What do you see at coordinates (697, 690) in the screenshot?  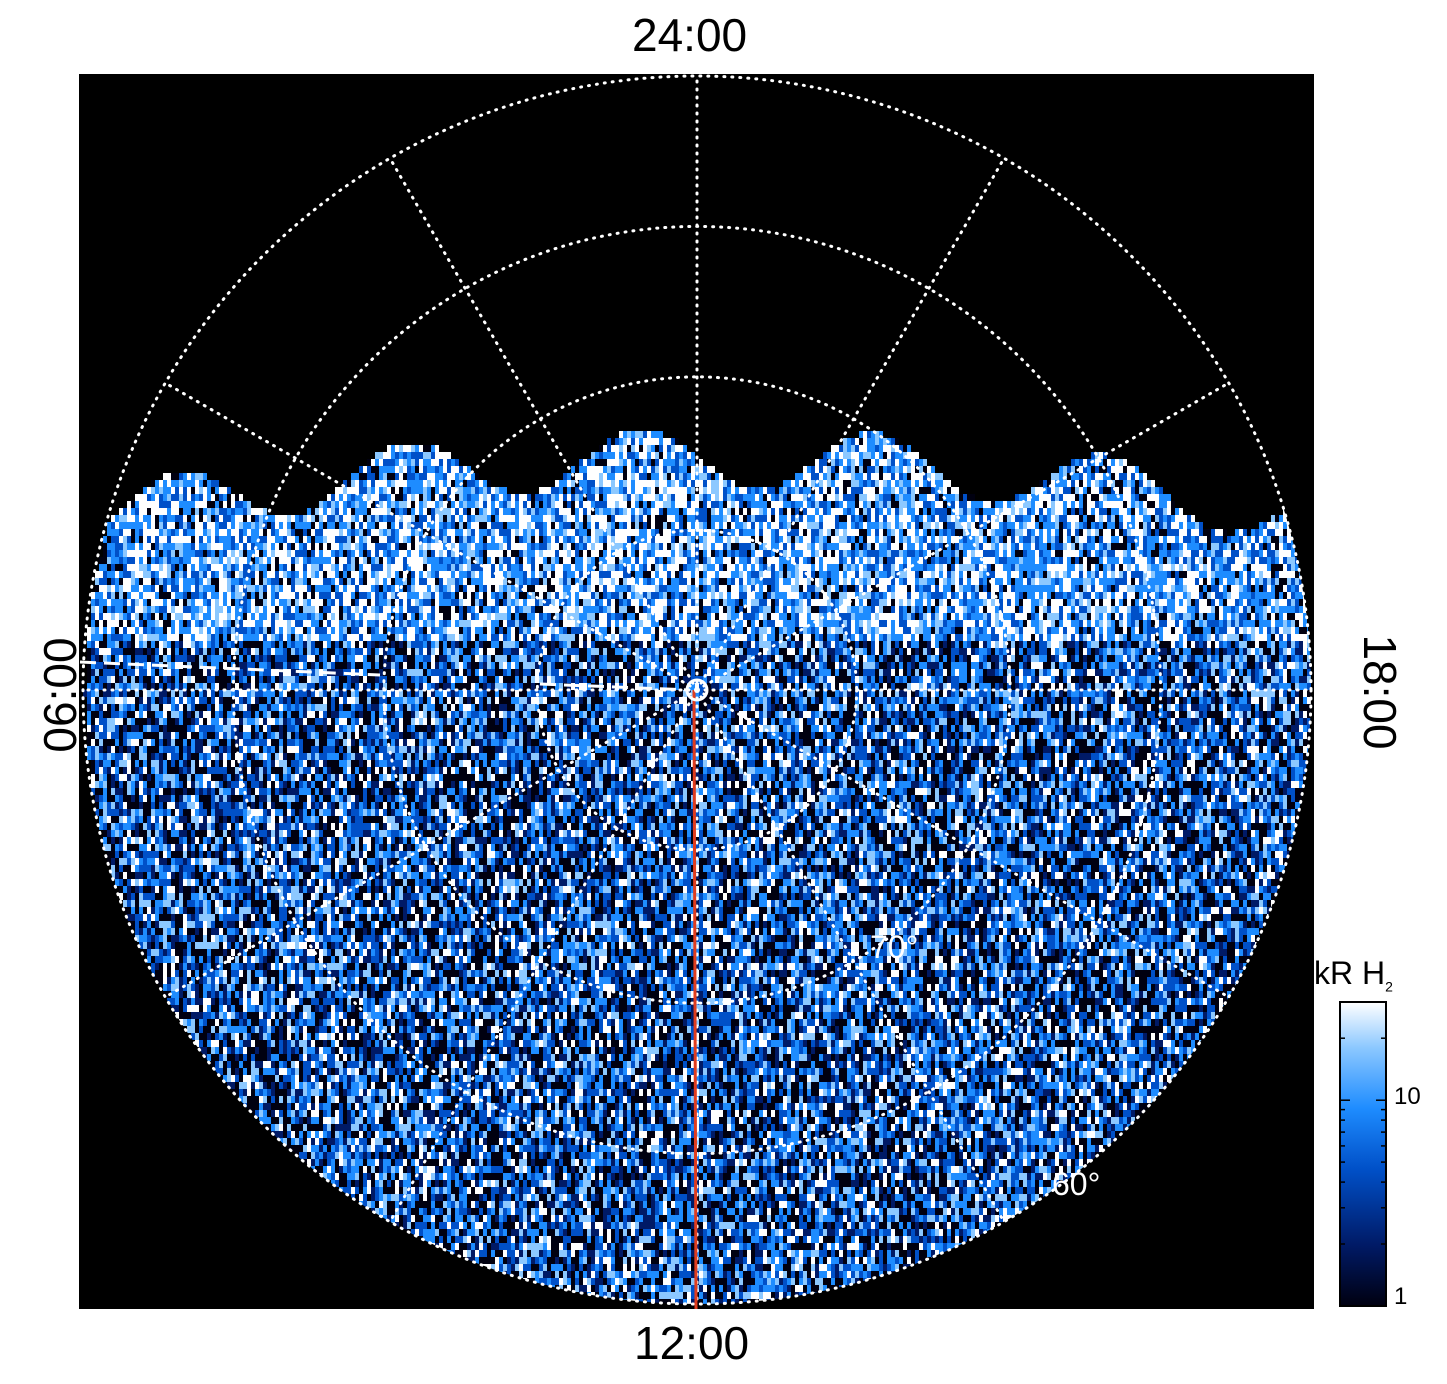 I see `pole-marker-inner` at bounding box center [697, 690].